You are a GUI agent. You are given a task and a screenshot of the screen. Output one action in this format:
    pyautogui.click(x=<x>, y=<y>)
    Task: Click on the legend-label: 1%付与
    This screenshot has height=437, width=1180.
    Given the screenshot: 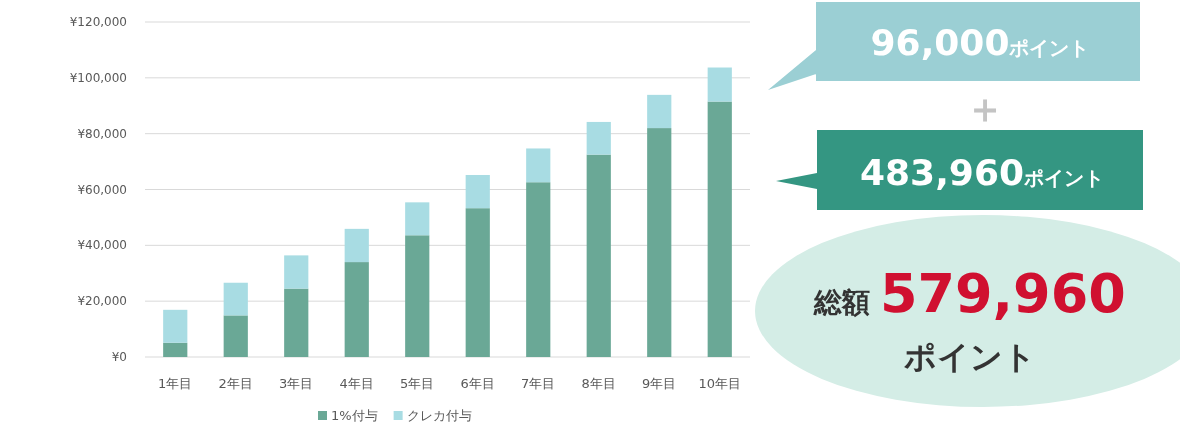 What is the action you would take?
    pyautogui.click(x=354, y=415)
    